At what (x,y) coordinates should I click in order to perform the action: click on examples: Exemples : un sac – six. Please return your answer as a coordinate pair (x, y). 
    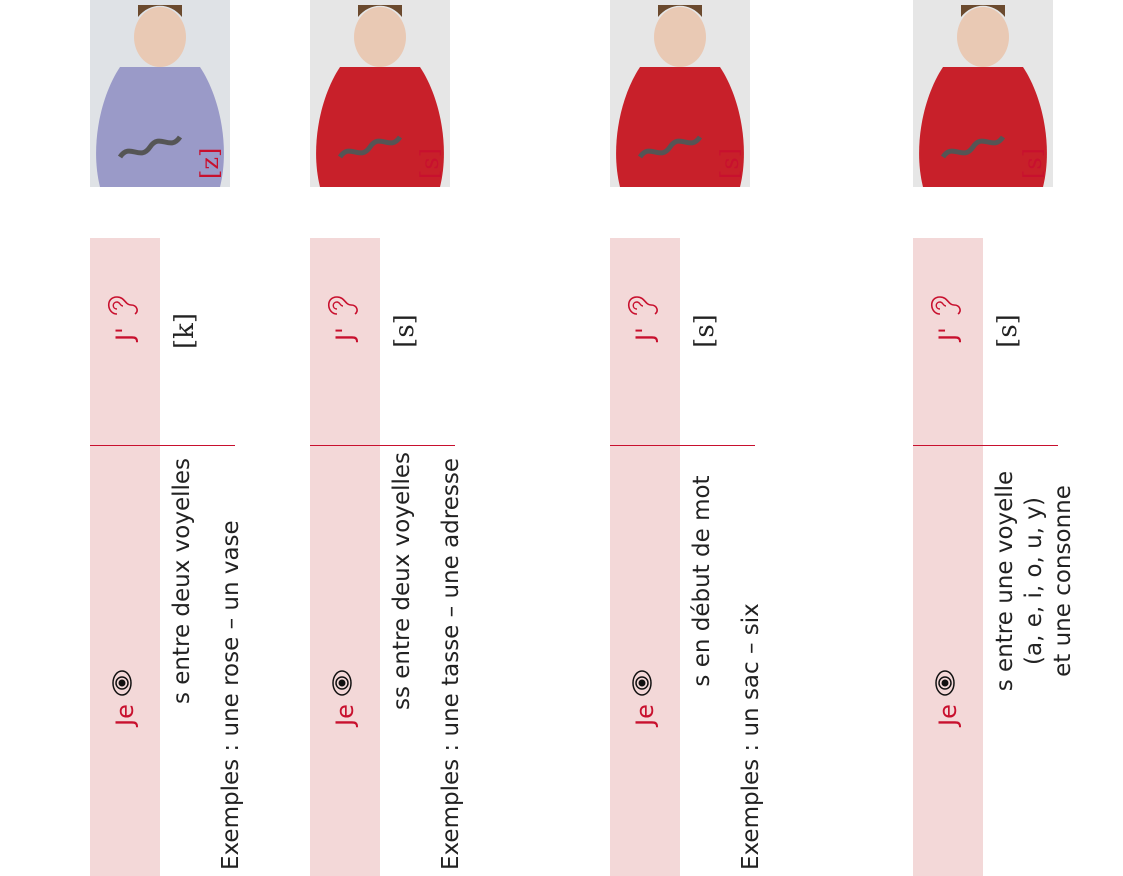
    Looking at the image, I should click on (751, 736).